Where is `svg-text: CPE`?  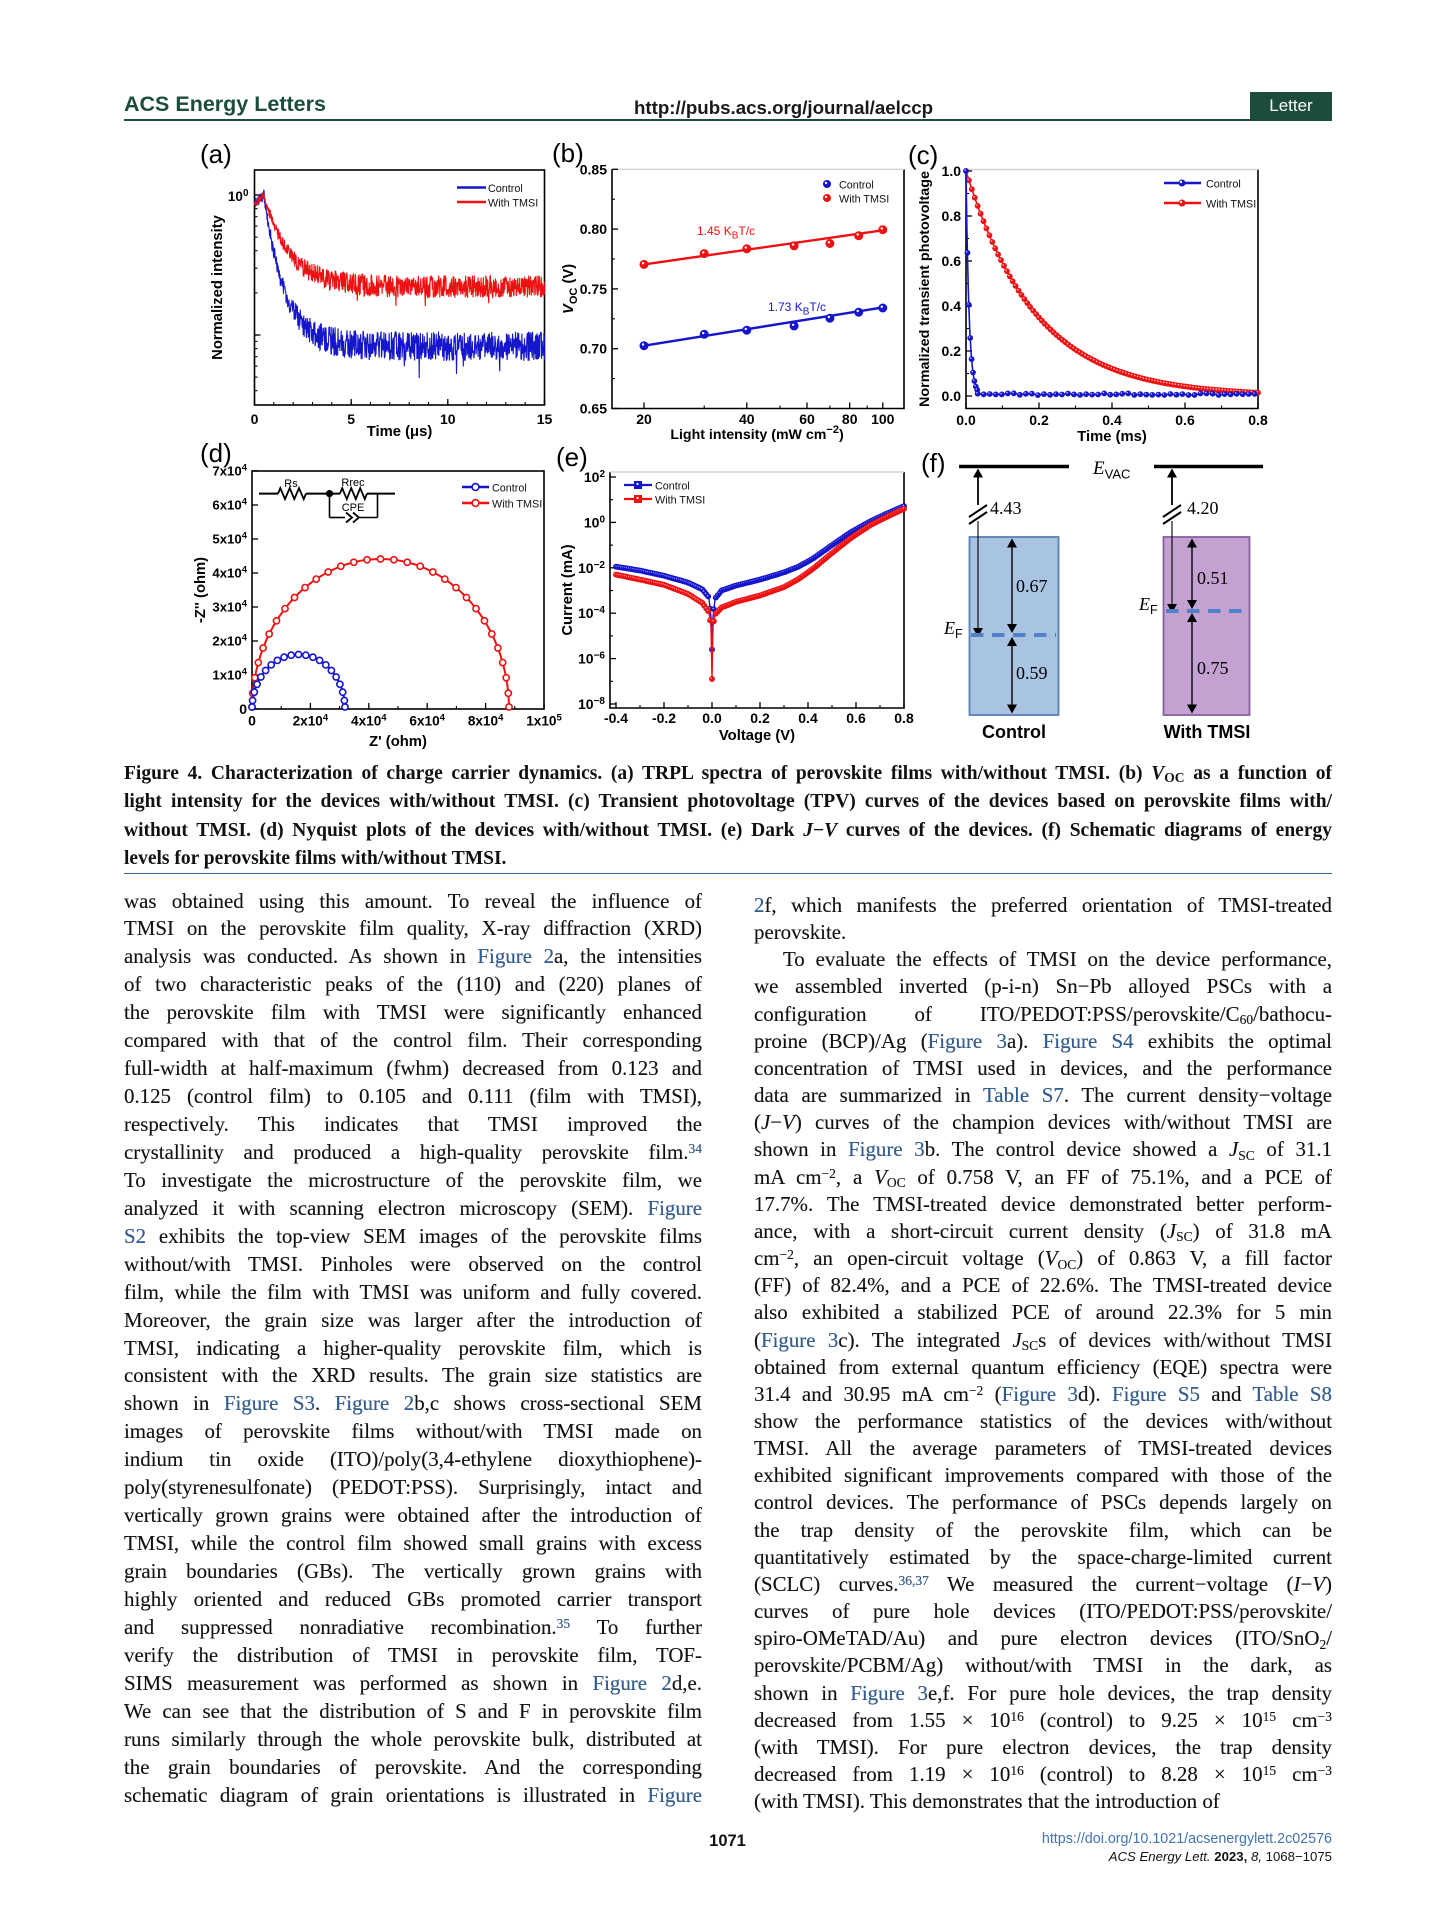
svg-text: CPE is located at coordinates (353, 508).